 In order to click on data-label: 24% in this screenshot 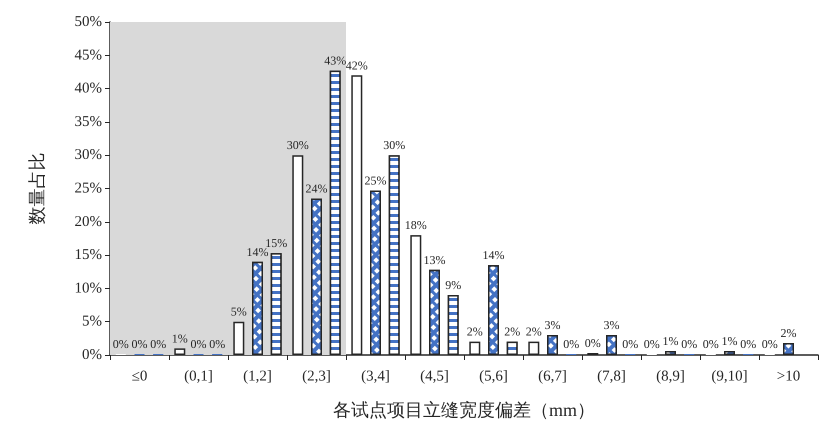, I will do `click(317, 188)`.